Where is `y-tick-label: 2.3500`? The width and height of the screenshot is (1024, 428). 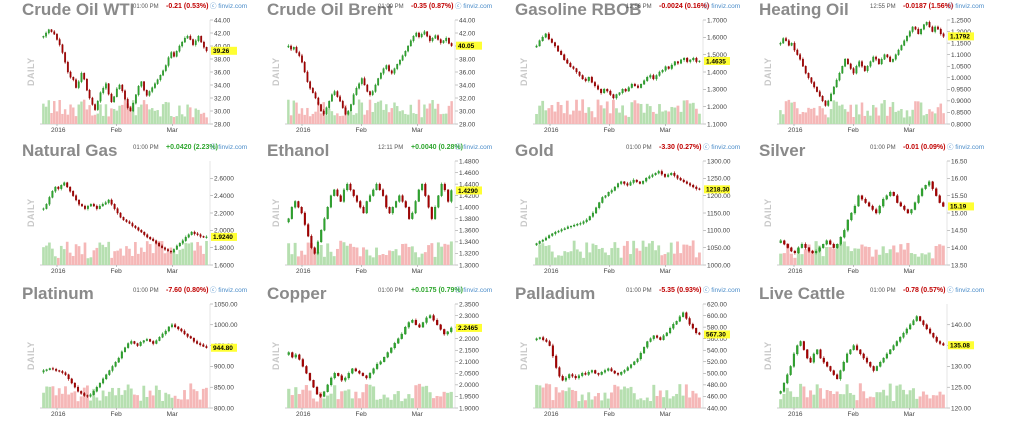 y-tick-label: 2.3500 is located at coordinates (469, 304).